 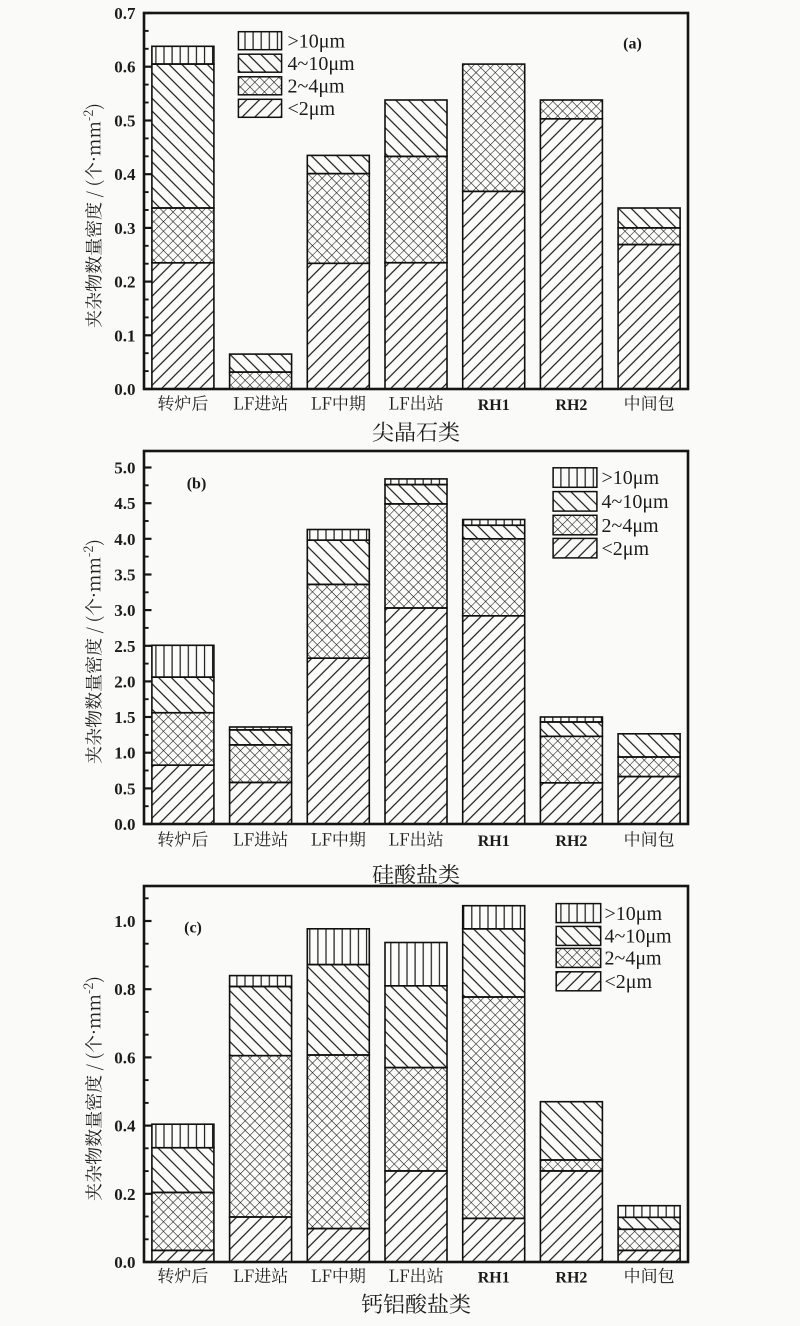 What do you see at coordinates (124, 681) in the screenshot?
I see `svg-text: 2.0` at bounding box center [124, 681].